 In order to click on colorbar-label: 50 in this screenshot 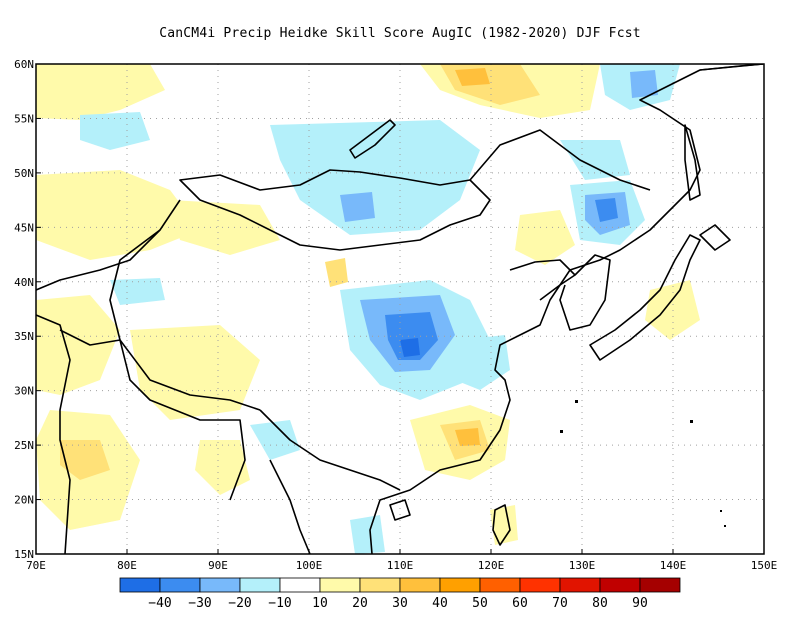, I will do `click(480, 603)`.